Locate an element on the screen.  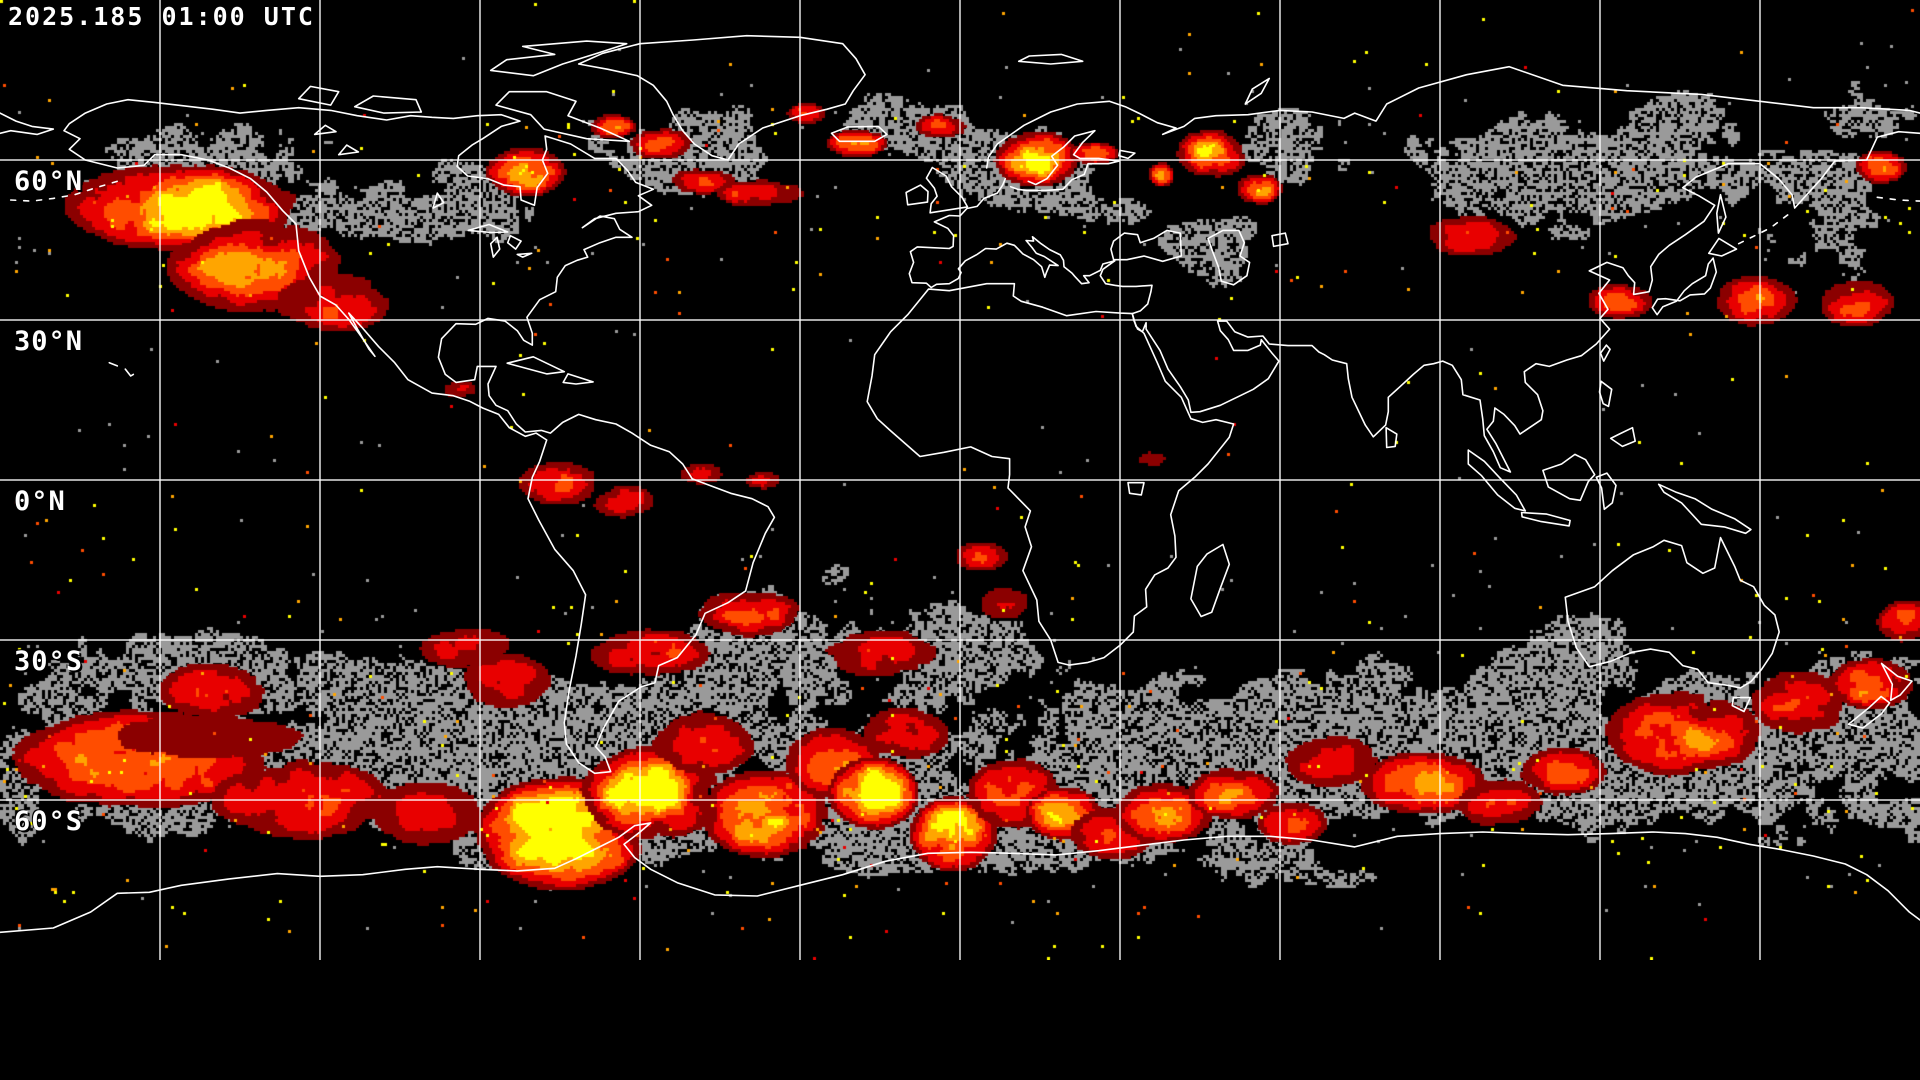
latitude-label: 60°N is located at coordinates (49, 181).